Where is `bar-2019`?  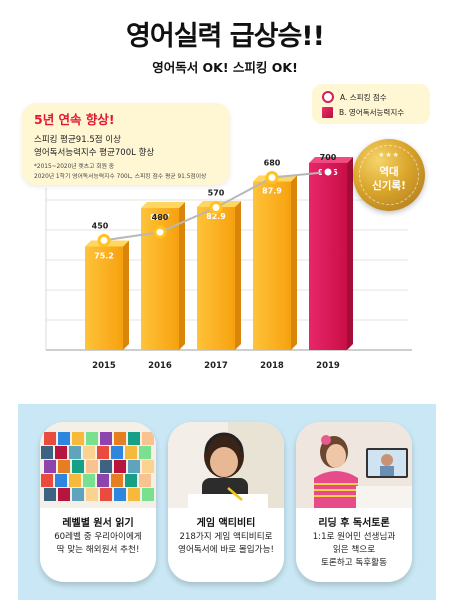 bar-2019 is located at coordinates (328, 256).